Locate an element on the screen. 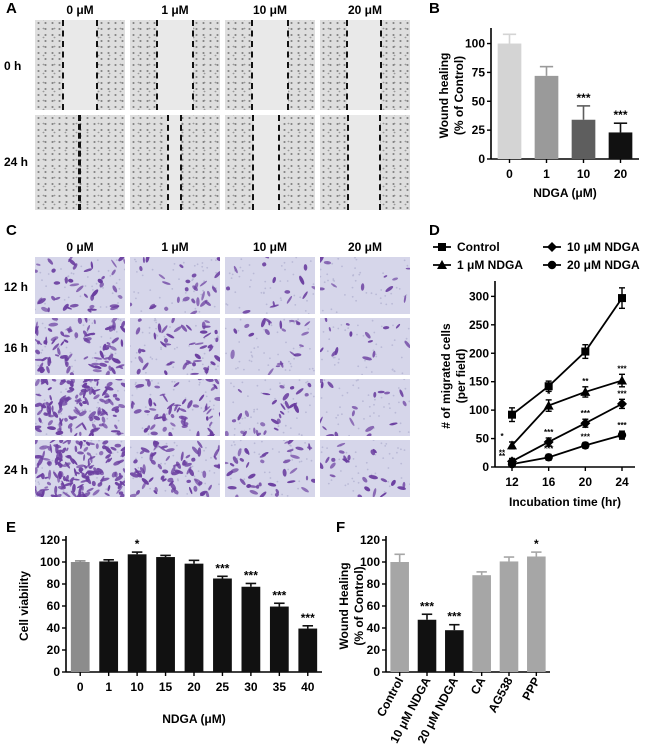 Image resolution: width=650 pixels, height=755 pixels. legend-marker is located at coordinates (442, 264).